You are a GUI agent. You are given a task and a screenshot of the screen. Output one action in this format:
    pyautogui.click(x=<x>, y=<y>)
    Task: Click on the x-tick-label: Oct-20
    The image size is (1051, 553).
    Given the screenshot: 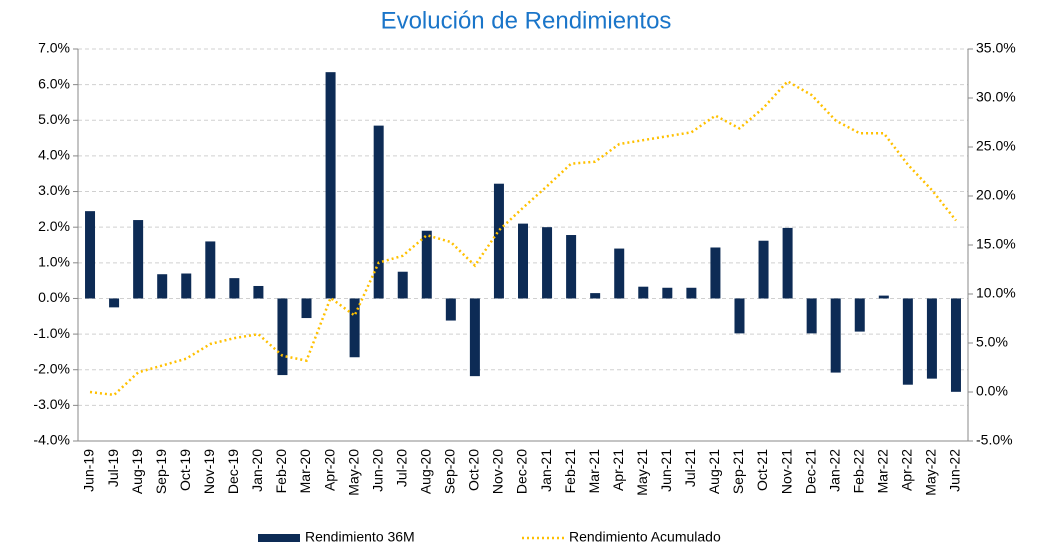 What is the action you would take?
    pyautogui.click(x=474, y=470)
    